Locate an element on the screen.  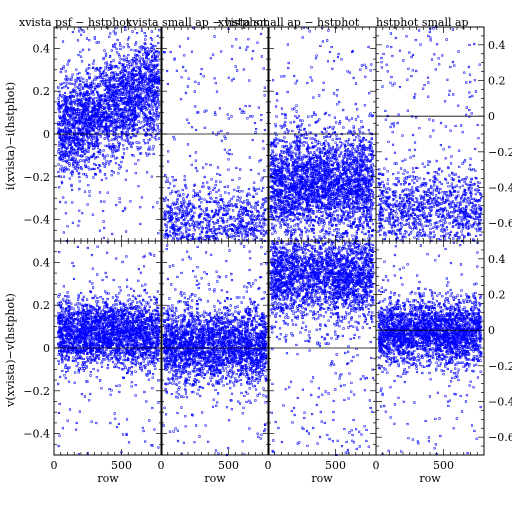
panel-title-2: xvista small ap − hstphot is located at coordinates (197, 22).